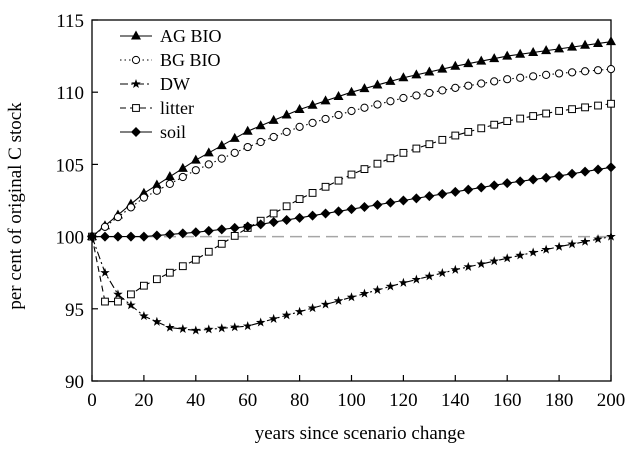 Image resolution: width=627 pixels, height=450 pixels. Describe the element at coordinates (195, 400) in the screenshot. I see `x-tick-label: 40` at that location.